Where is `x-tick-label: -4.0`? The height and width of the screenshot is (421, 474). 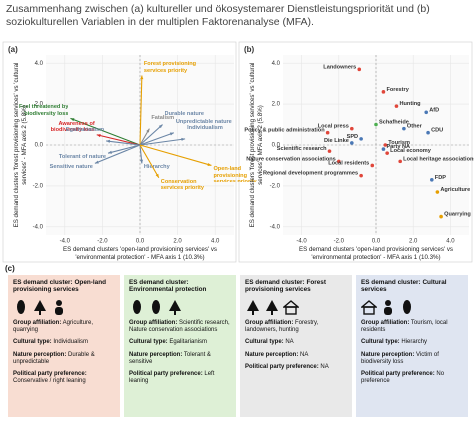 x-tick-label: -4.0 is located at coordinates (301, 242).